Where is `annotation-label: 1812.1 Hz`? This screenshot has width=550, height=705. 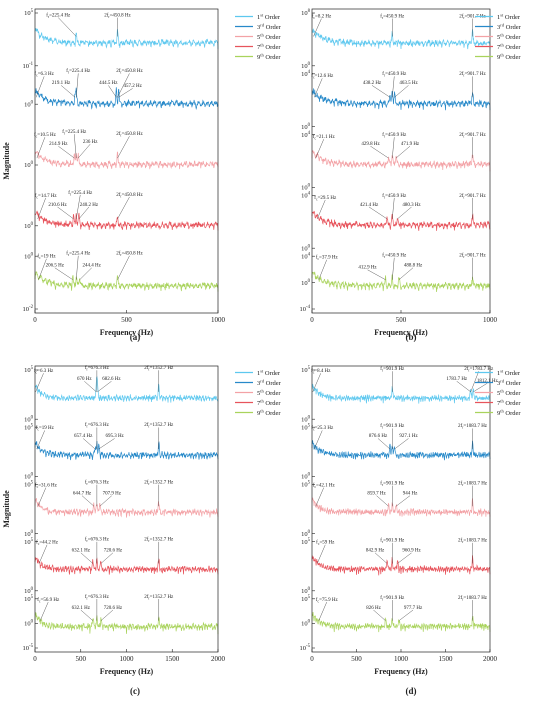 annotation-label: 1812.1 Hz is located at coordinates (488, 381).